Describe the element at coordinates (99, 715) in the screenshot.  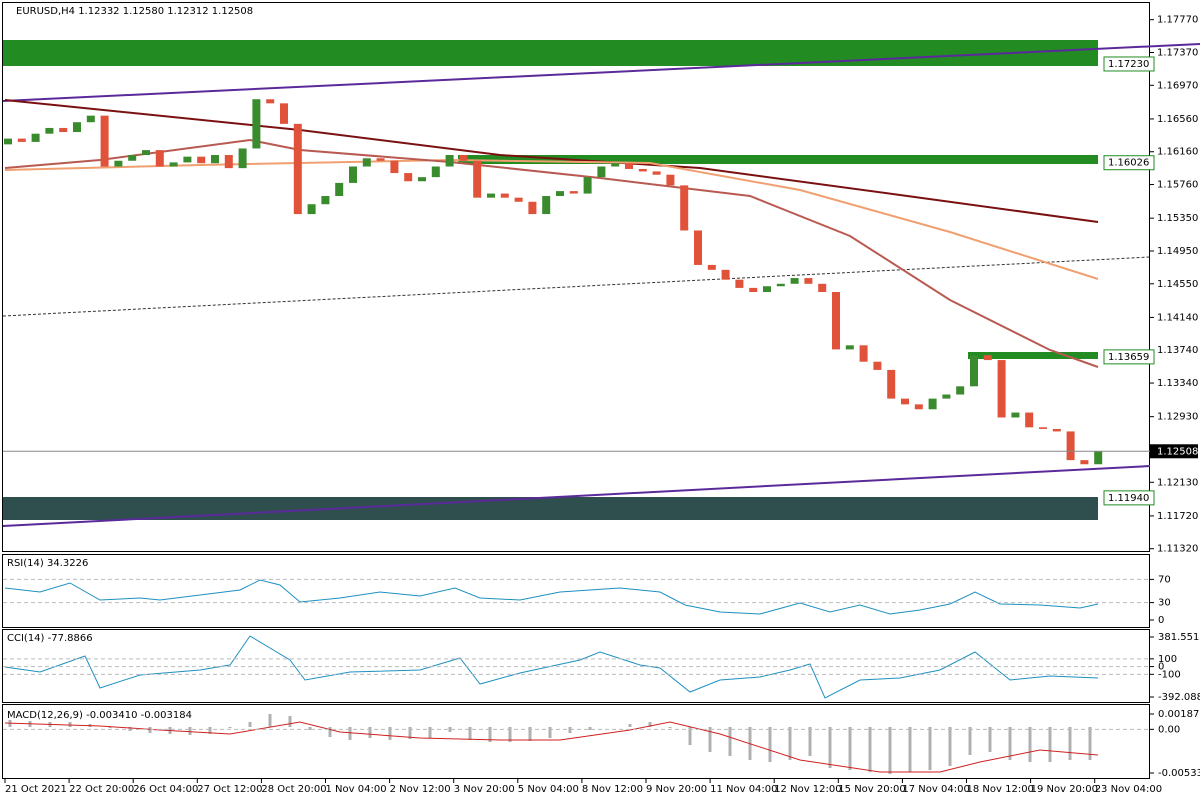
I see `indicator-title: MACD(12,26,9) -0.003410 -0.003184` at that location.